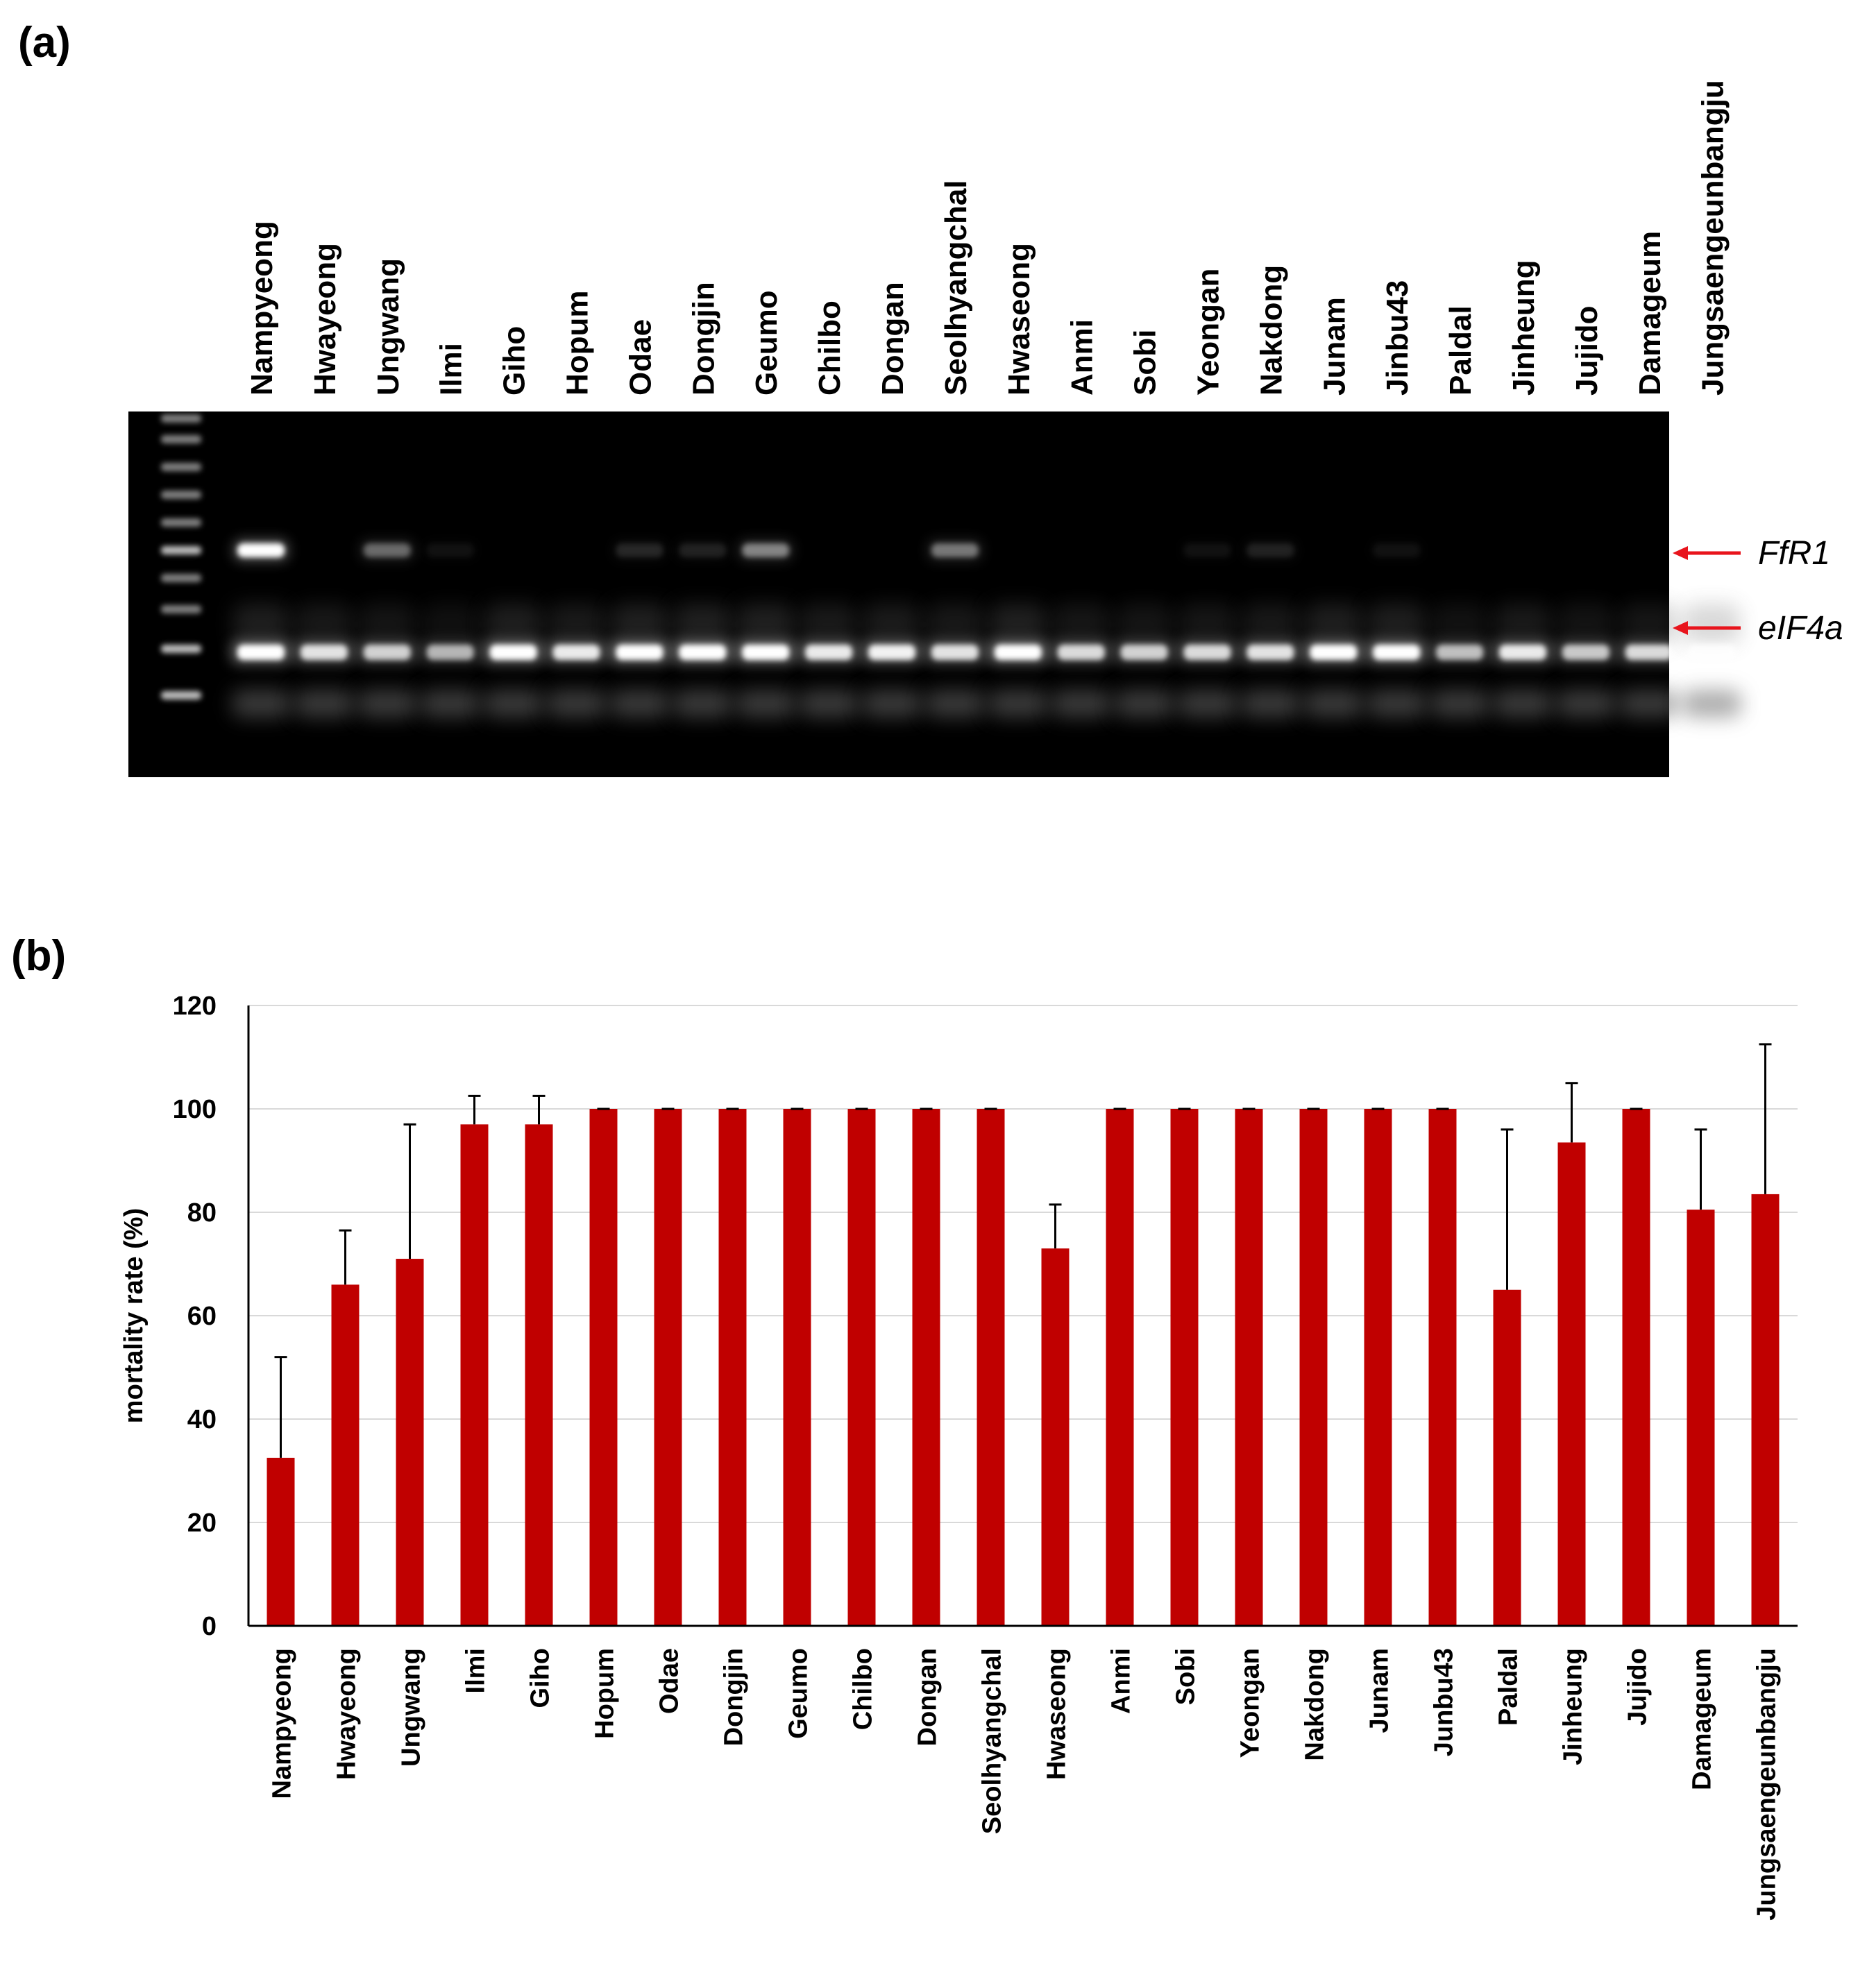  Describe the element at coordinates (669, 1681) in the screenshot. I see `x-tick-label: Odae` at that location.